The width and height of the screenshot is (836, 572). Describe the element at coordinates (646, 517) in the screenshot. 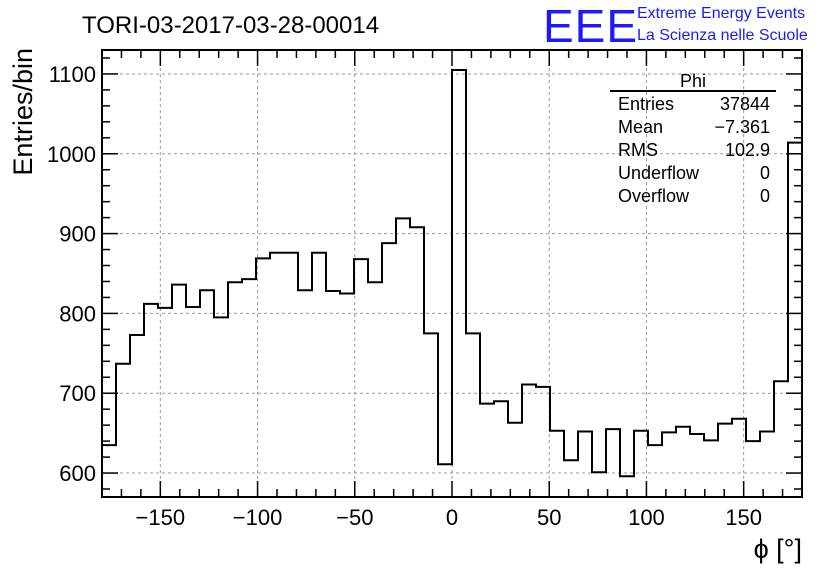

I see `x-tick-label: 100` at that location.